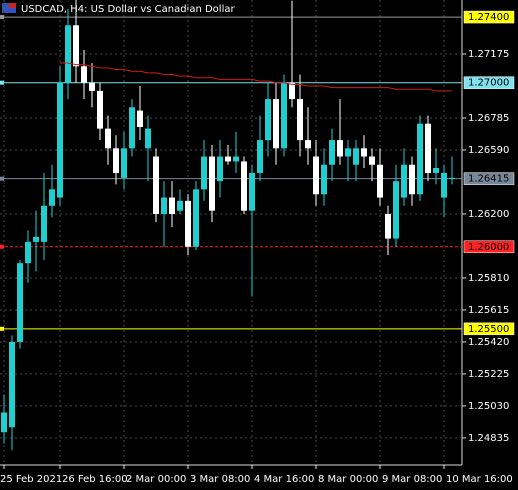 This screenshot has width=518, height=490. Describe the element at coordinates (412, 479) in the screenshot. I see `x-tick-label: 9 Mar 08:00` at that location.